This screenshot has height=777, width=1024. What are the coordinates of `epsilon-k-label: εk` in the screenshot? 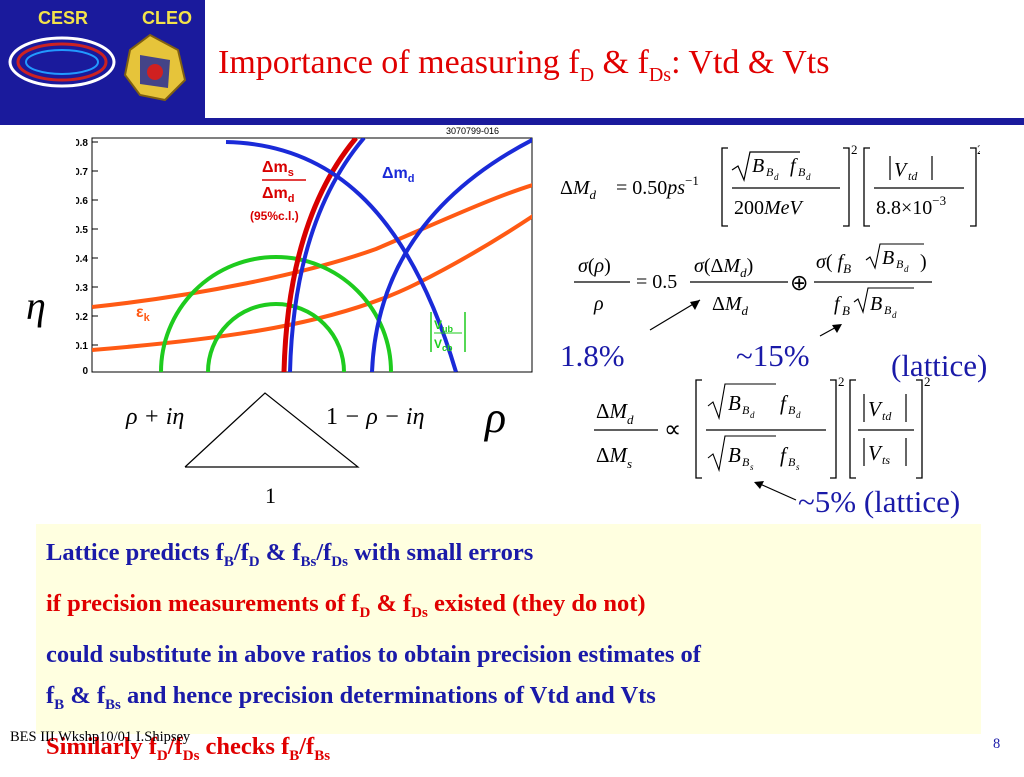 It's located at (143, 314).